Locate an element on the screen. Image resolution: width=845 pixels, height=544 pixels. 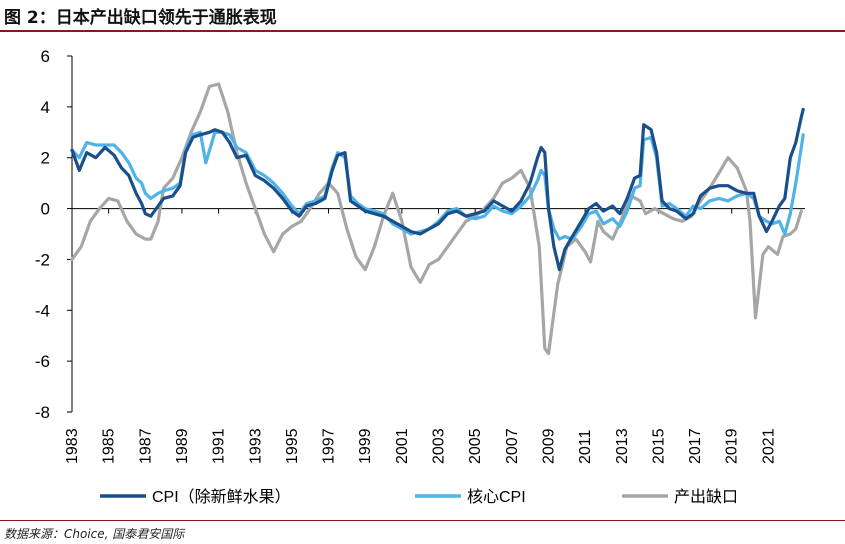
legend-label: CPI（除新鲜水果） is located at coordinates (221, 497).